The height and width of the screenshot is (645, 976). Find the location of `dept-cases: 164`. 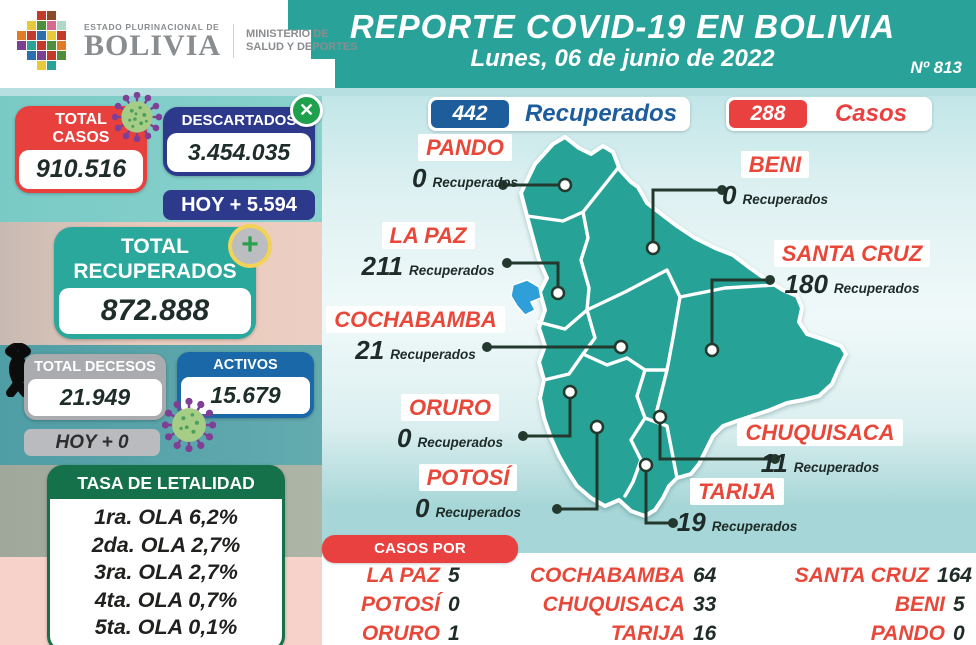

dept-cases: 164 is located at coordinates (954, 575).